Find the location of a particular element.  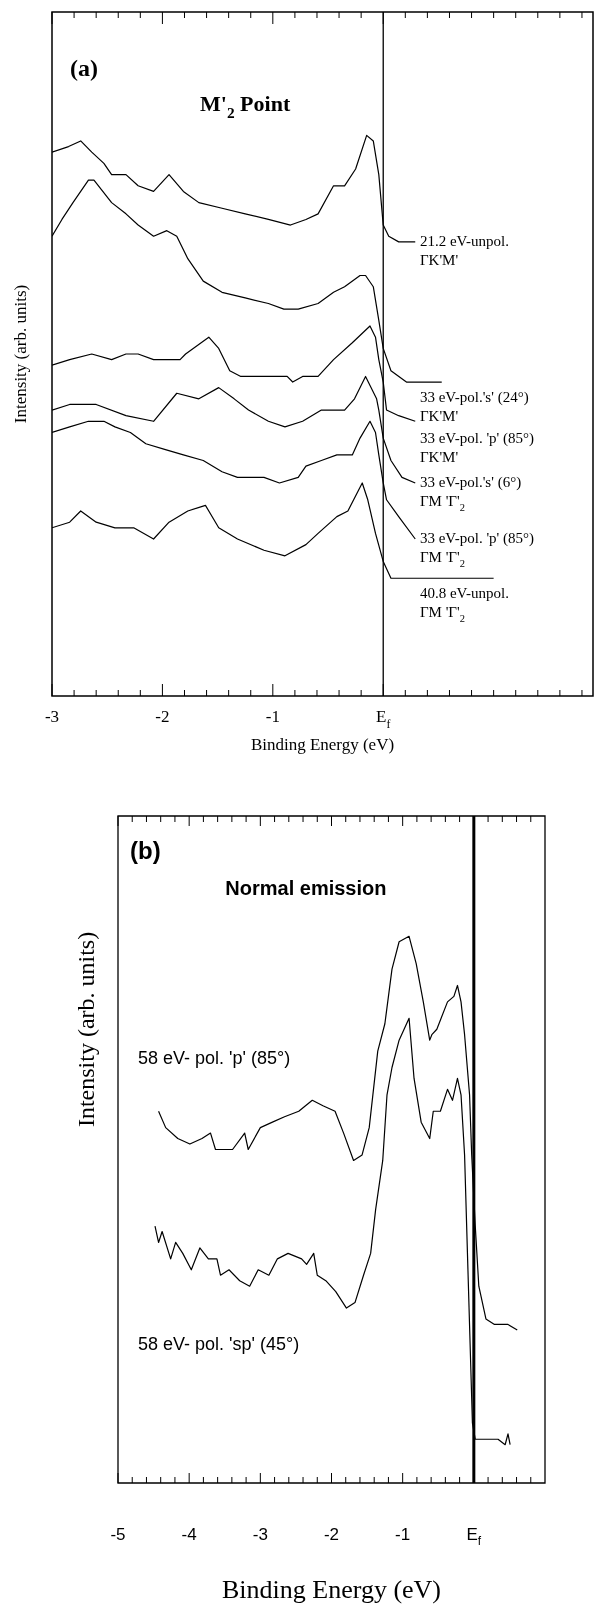

series-label: 33 eV-pol.'s' (24°) ΓK'M' is located at coordinates (474, 406).